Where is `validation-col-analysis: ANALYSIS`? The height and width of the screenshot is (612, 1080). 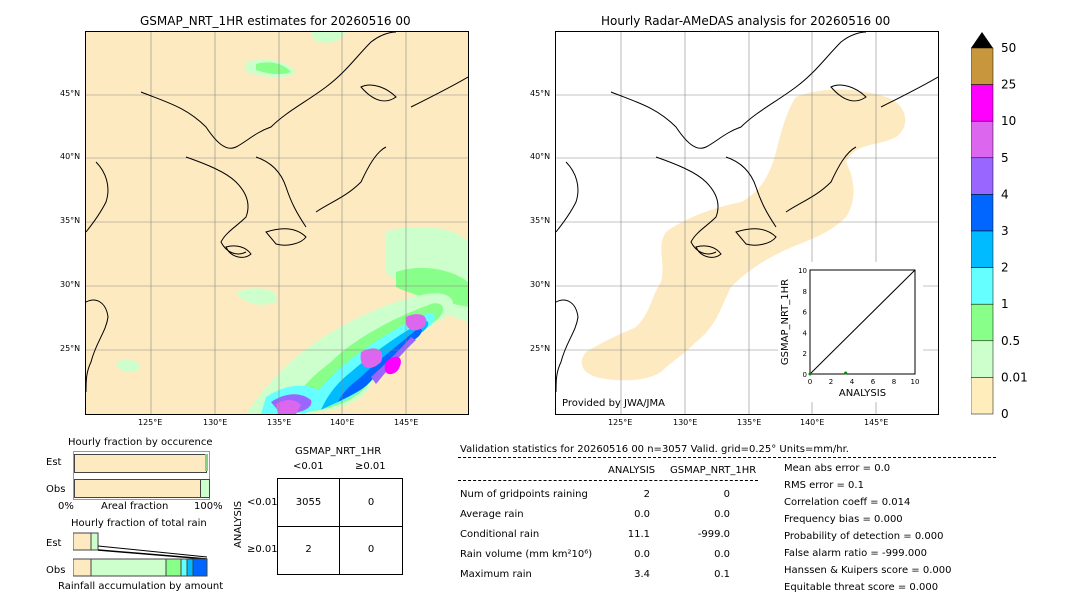
validation-col-analysis: ANALYSIS is located at coordinates (632, 470).